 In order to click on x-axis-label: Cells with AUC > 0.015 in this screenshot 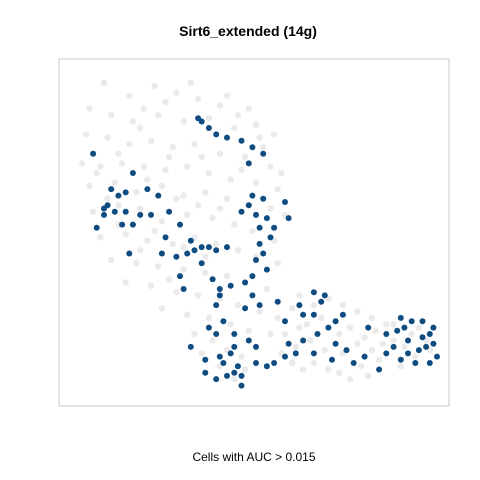, I will do `click(253, 457)`.